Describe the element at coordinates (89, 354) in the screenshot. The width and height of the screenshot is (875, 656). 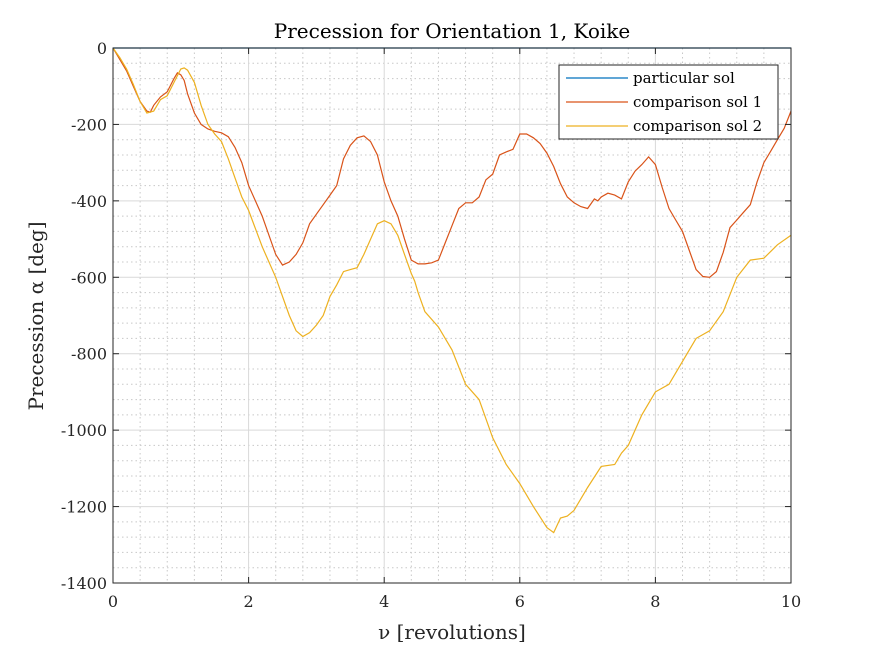
I see `y-tick-label: -800` at that location.